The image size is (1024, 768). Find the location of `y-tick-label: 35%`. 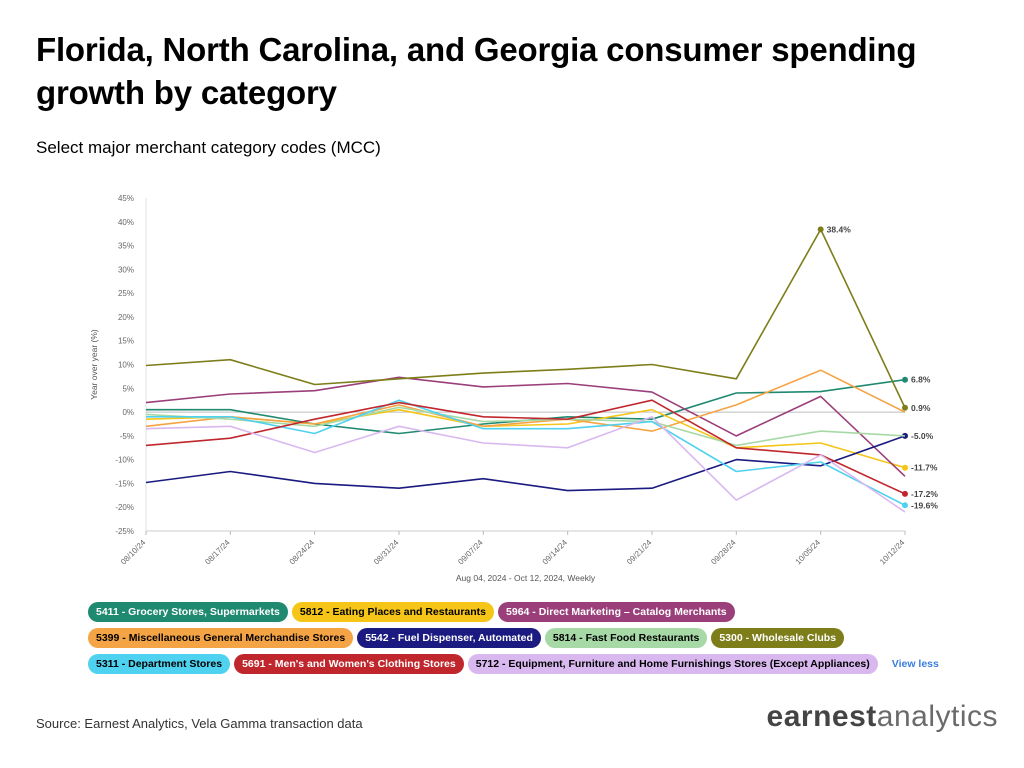

y-tick-label: 35% is located at coordinates (126, 246).